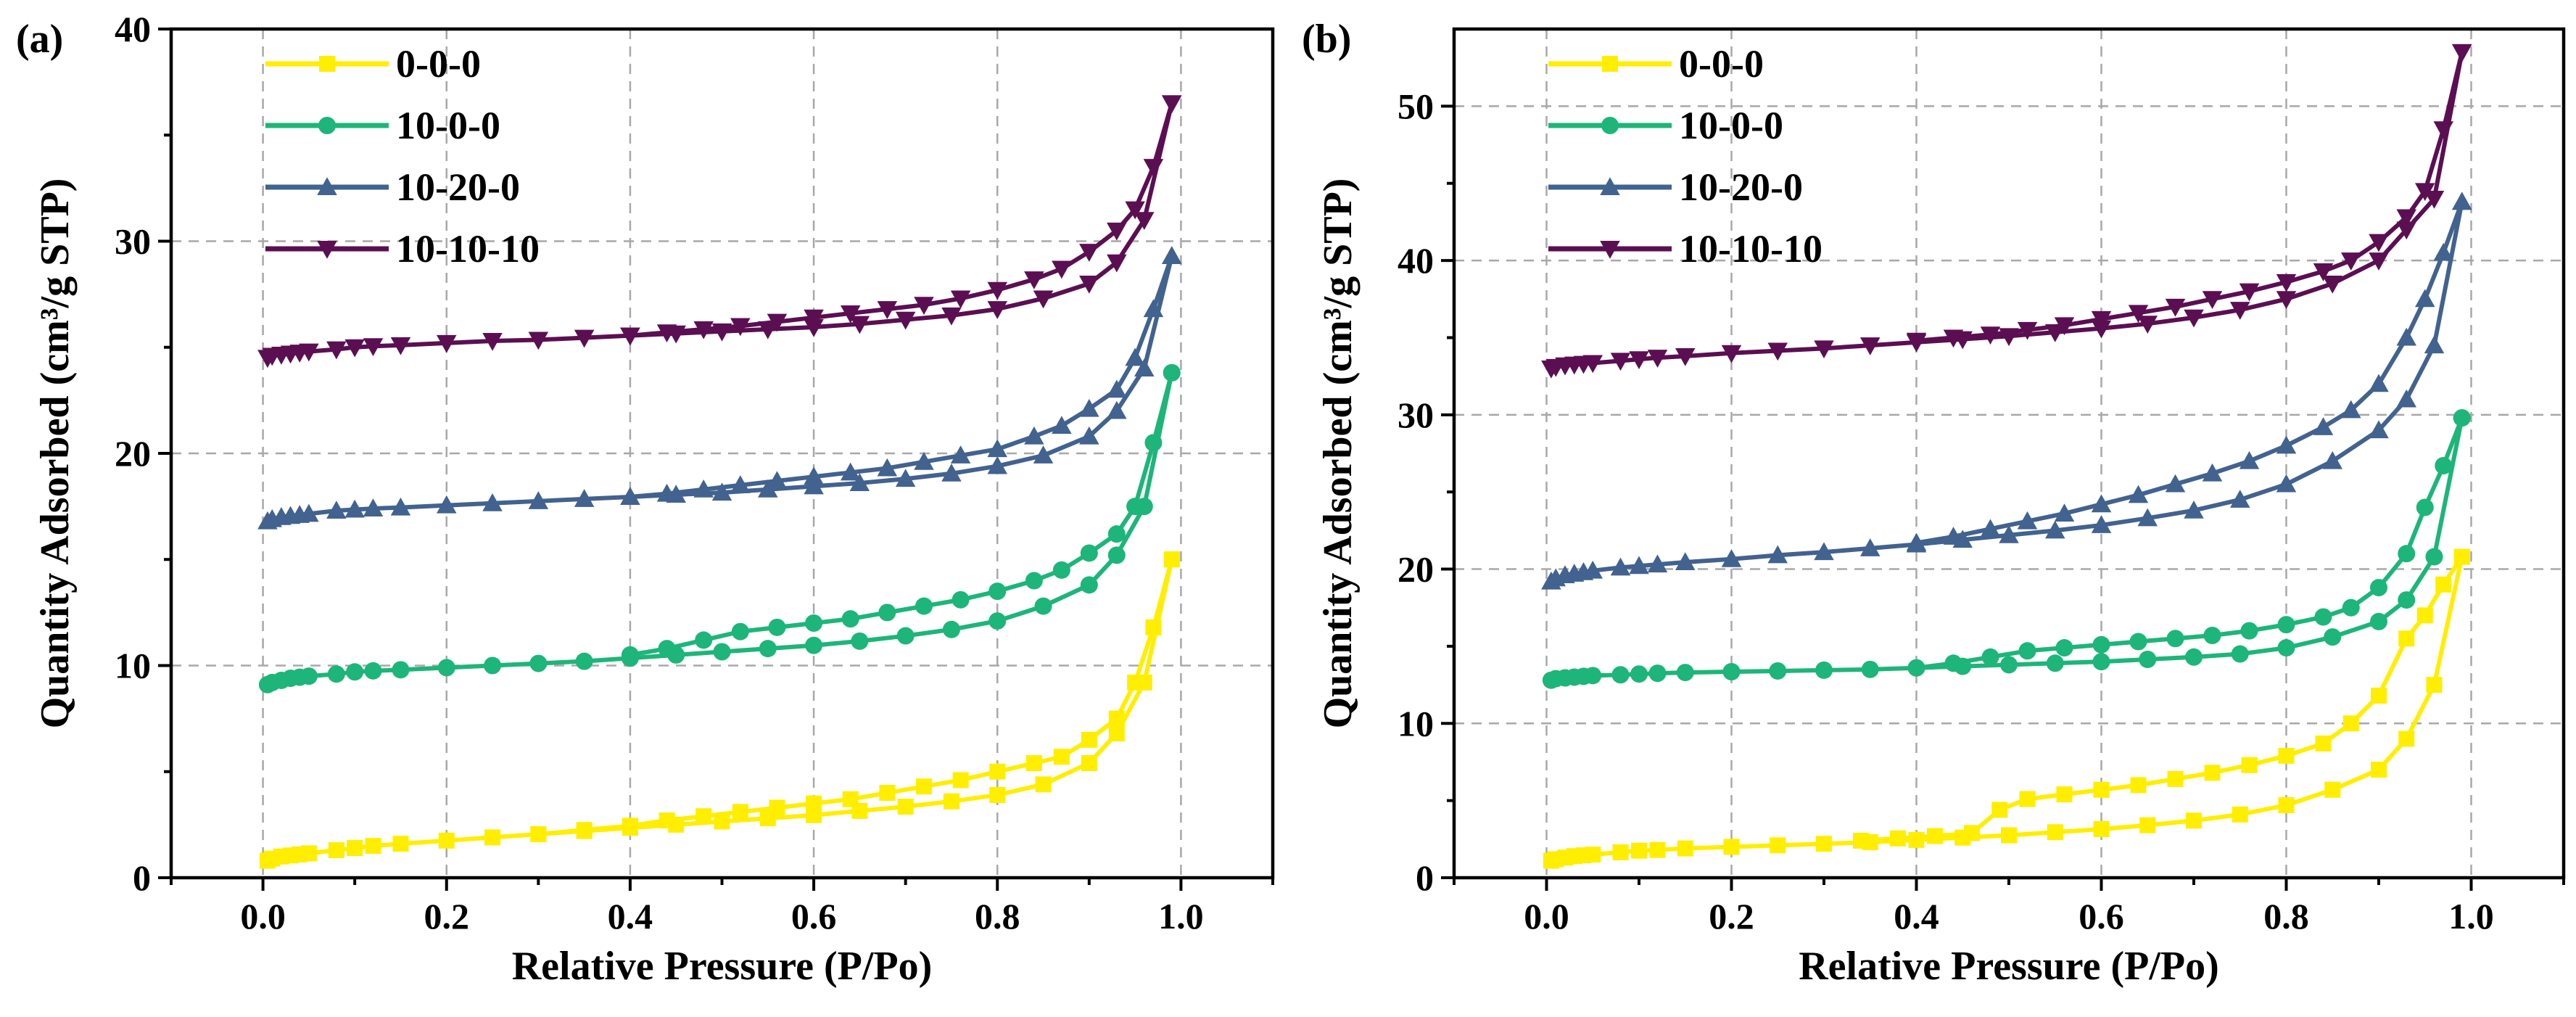  What do you see at coordinates (1732, 916) in the screenshot?
I see `x-tick-label: 0.2` at bounding box center [1732, 916].